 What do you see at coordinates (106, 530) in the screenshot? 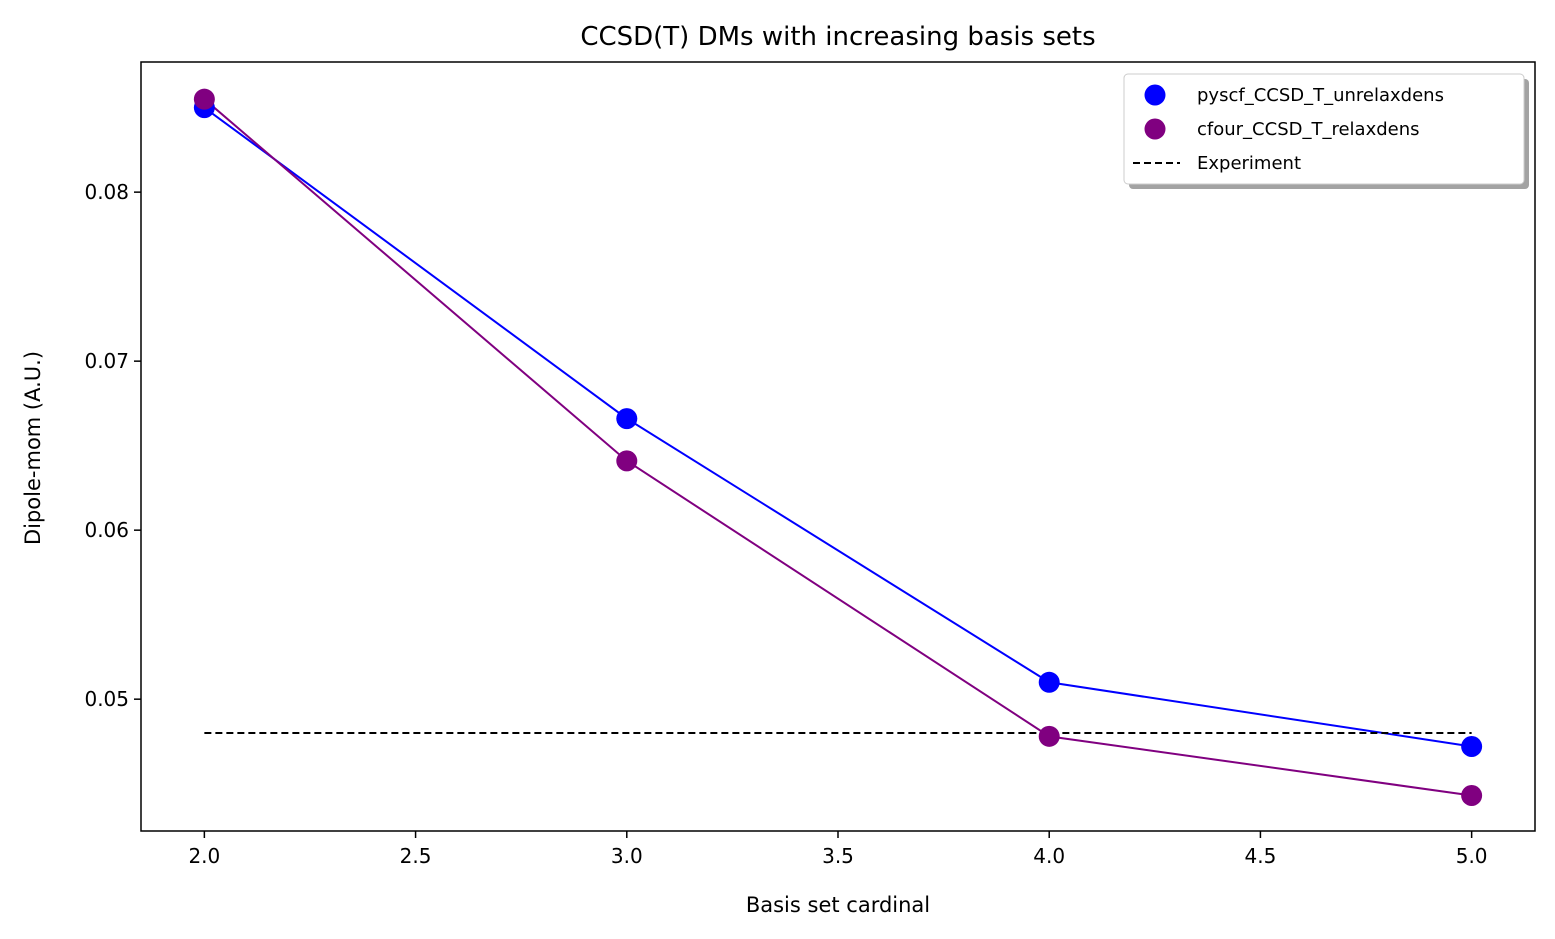
I see `y-tick-label: 0.06` at bounding box center [106, 530].